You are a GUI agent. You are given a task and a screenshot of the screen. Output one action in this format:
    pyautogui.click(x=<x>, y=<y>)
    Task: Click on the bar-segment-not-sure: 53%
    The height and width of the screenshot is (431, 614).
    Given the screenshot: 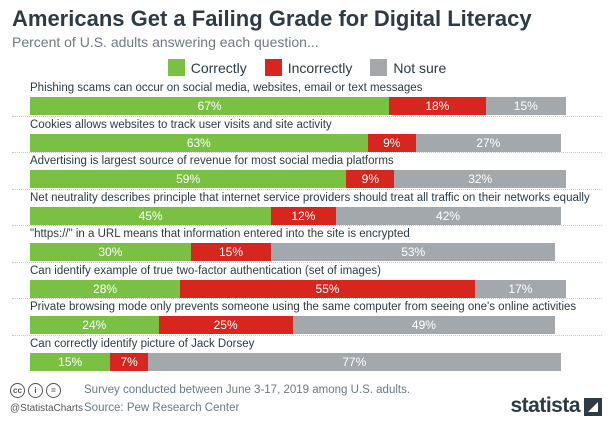 What is the action you would take?
    pyautogui.click(x=413, y=252)
    